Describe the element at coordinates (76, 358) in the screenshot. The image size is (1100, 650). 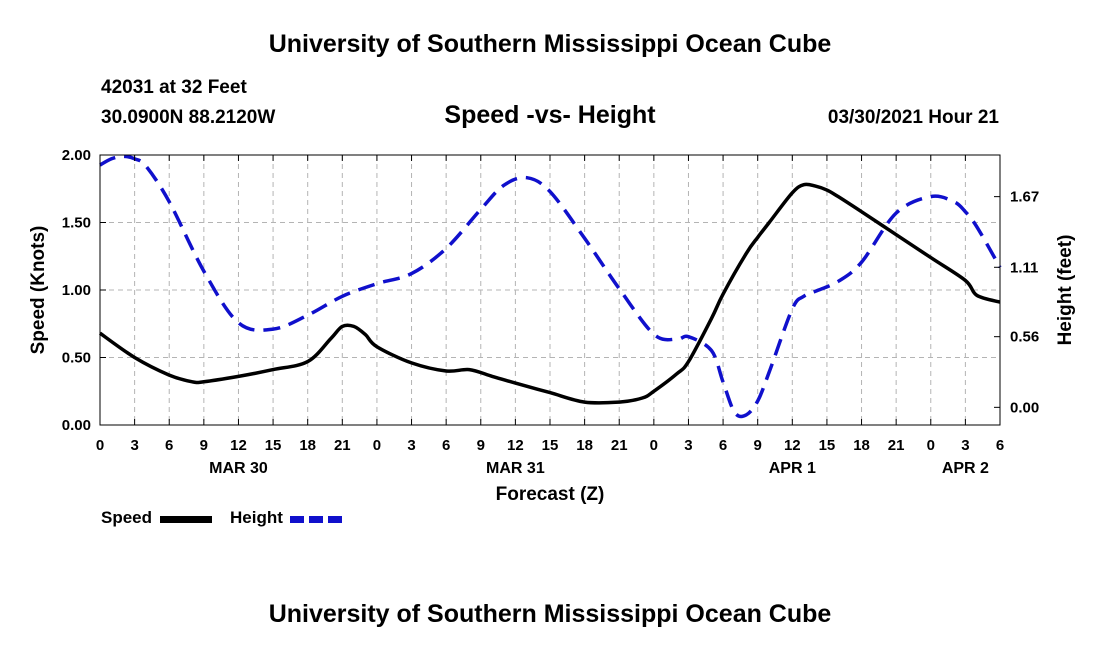
I see `y-tick-label-left: 0.50` at that location.